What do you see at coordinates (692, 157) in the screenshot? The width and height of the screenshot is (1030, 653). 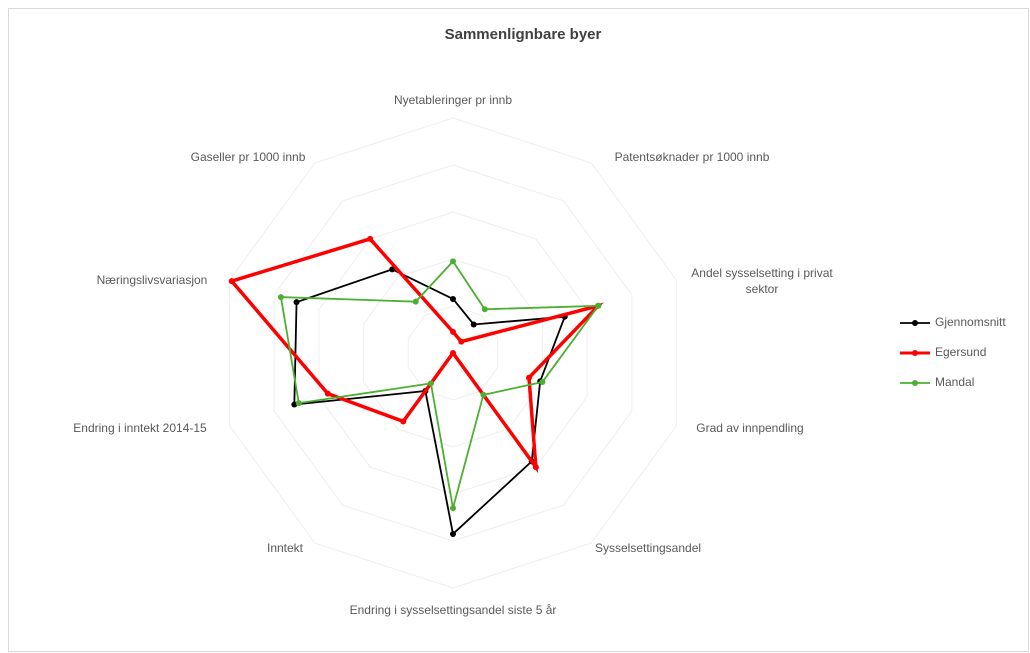 I see `axis-label: Patentsøknader pr 1000 innb` at bounding box center [692, 157].